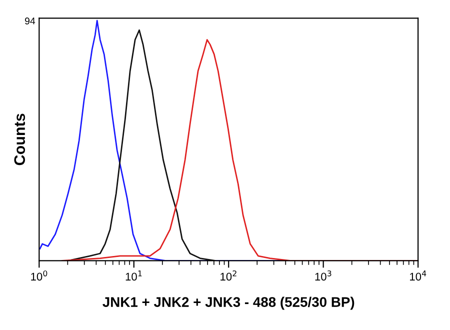 The image size is (450, 330). What do you see at coordinates (20, 140) in the screenshot?
I see `y-axis-title: Counts` at bounding box center [20, 140].